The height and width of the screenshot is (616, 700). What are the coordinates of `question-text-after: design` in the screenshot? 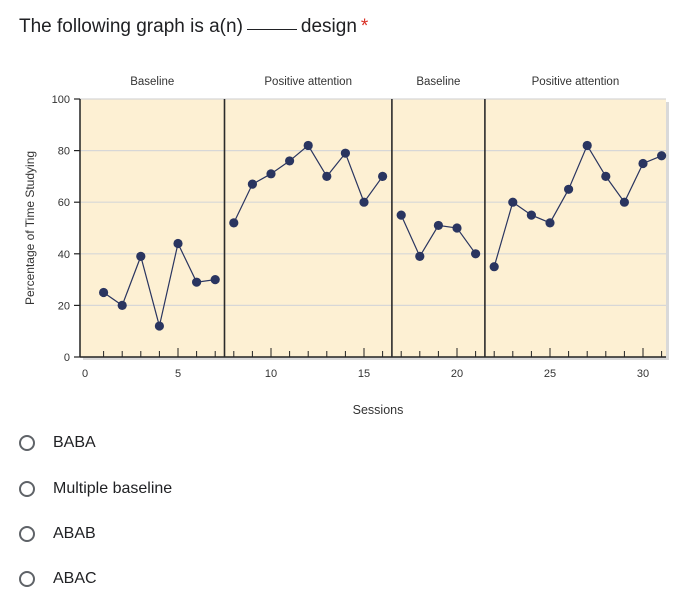 It's located at (328, 26).